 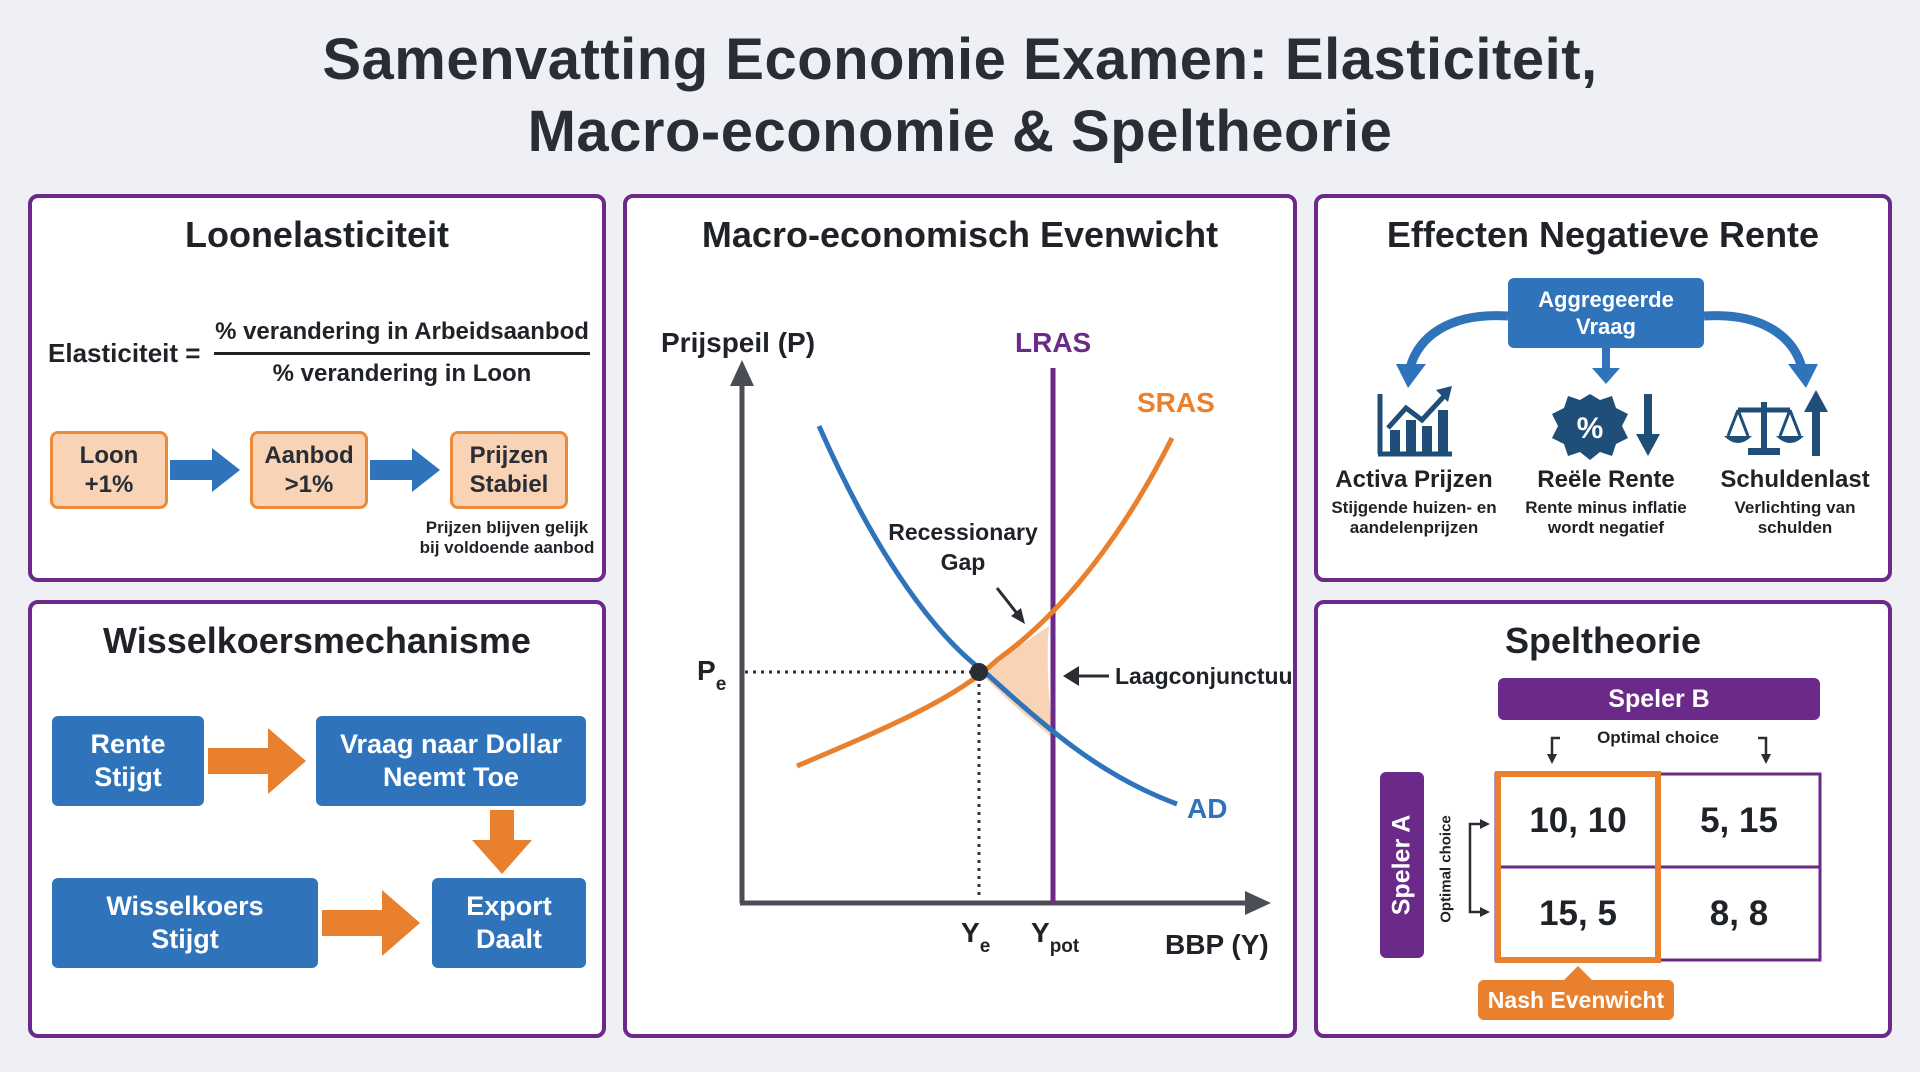 What do you see at coordinates (109, 484) in the screenshot?
I see `box-loon-line-2: +1%` at bounding box center [109, 484].